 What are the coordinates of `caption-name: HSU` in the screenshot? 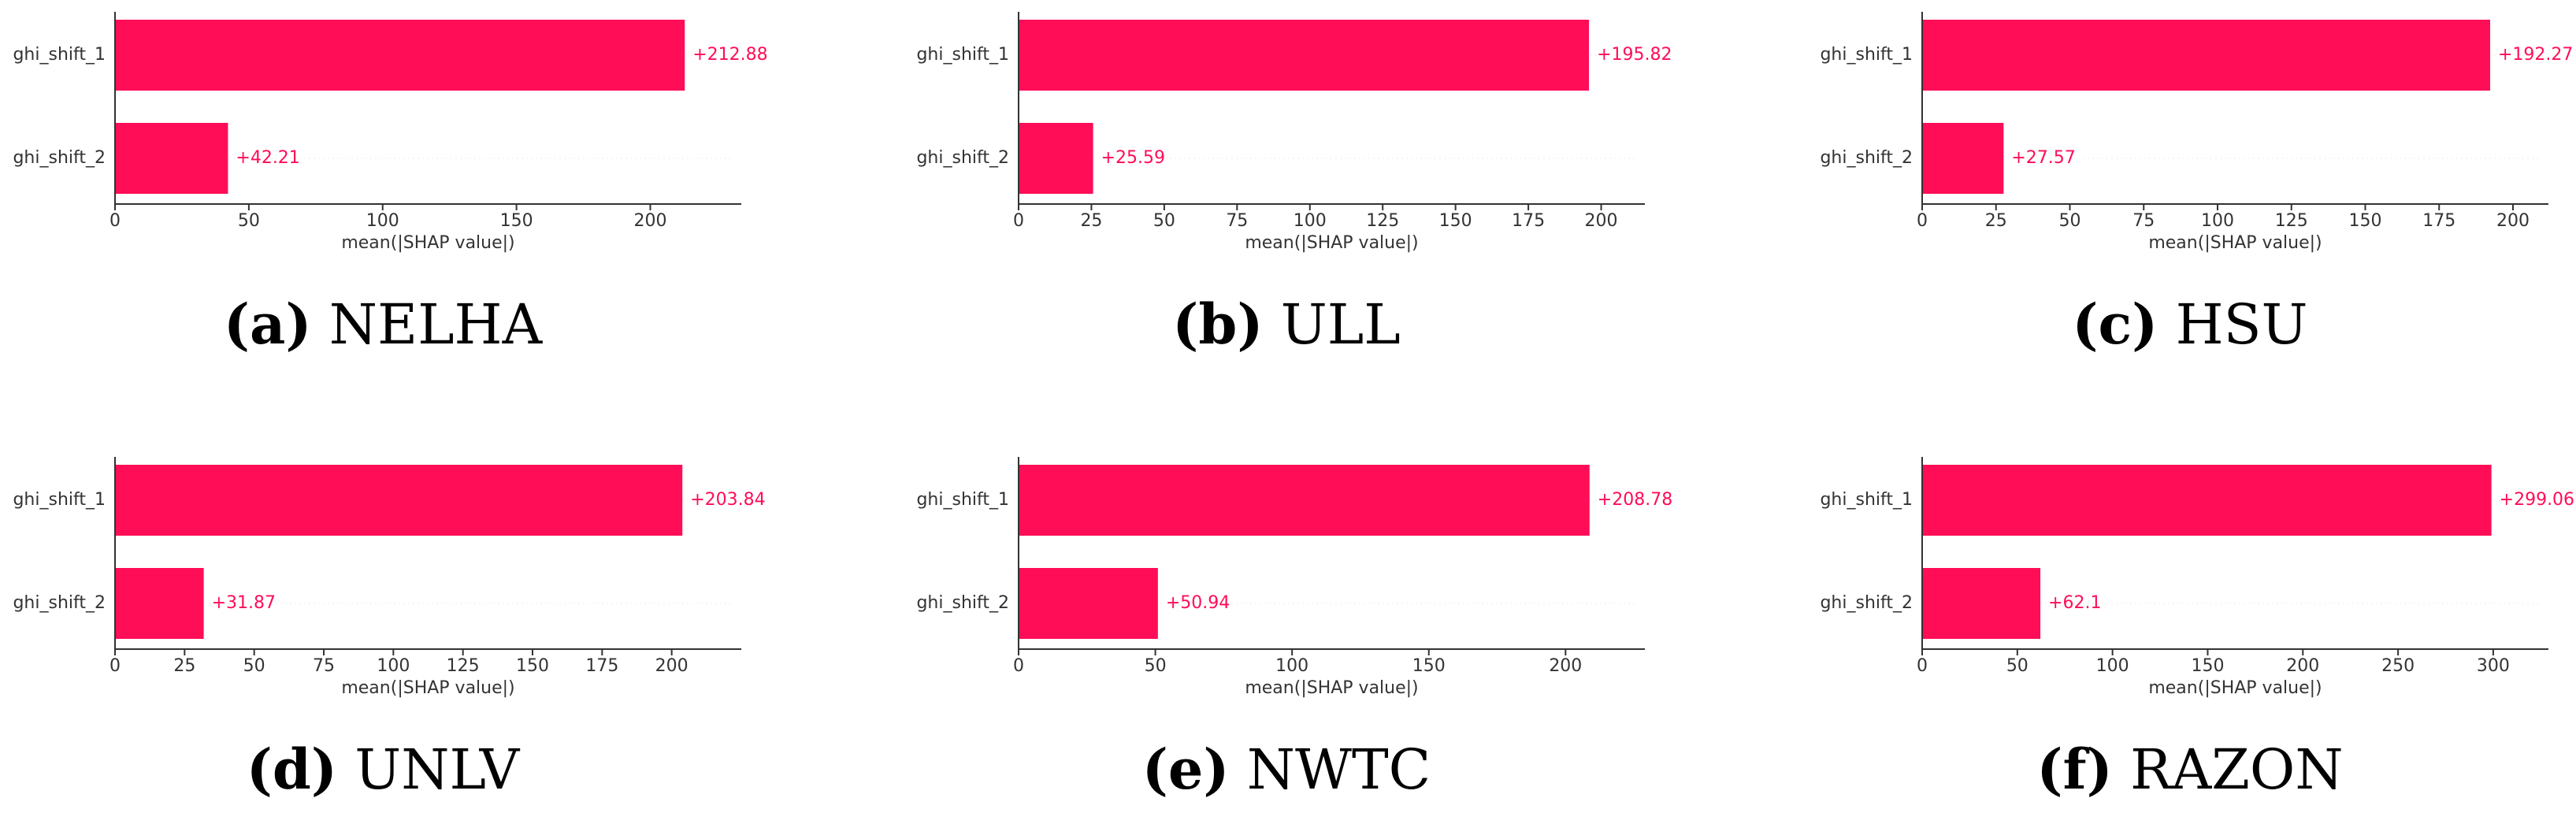 It's located at (2242, 324).